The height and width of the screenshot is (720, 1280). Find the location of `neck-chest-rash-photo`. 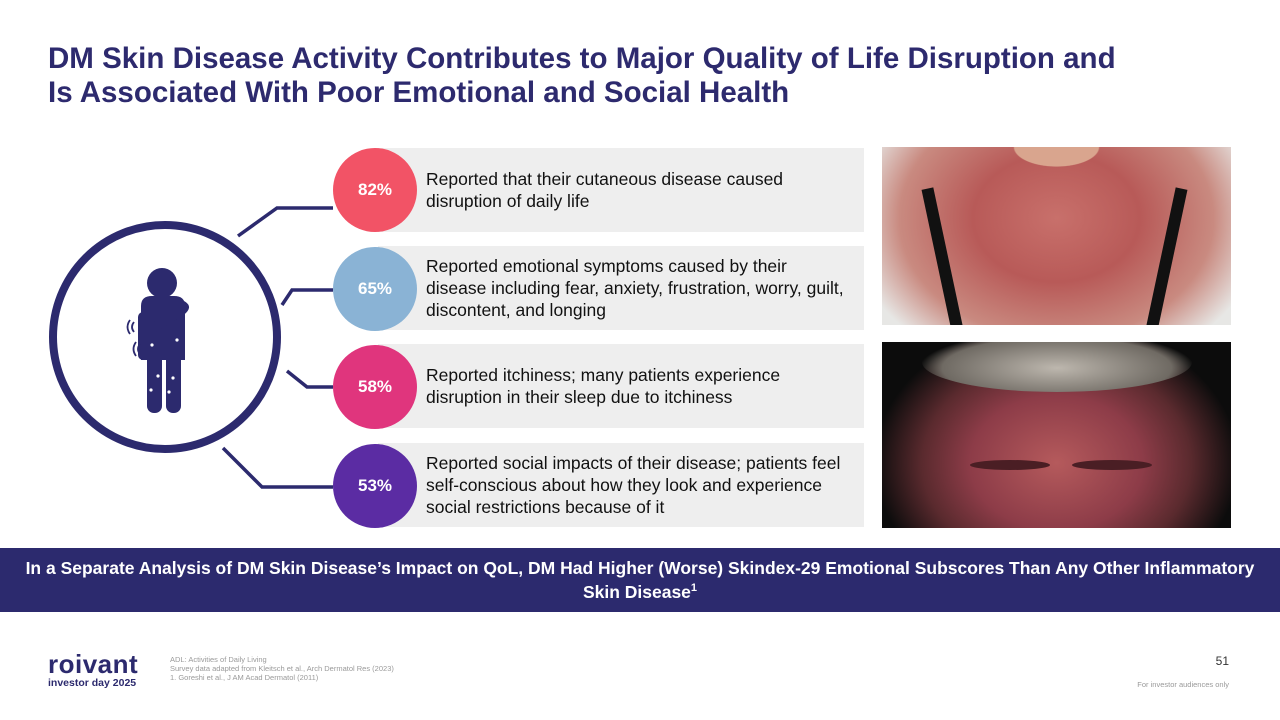

neck-chest-rash-photo is located at coordinates (1056, 236).